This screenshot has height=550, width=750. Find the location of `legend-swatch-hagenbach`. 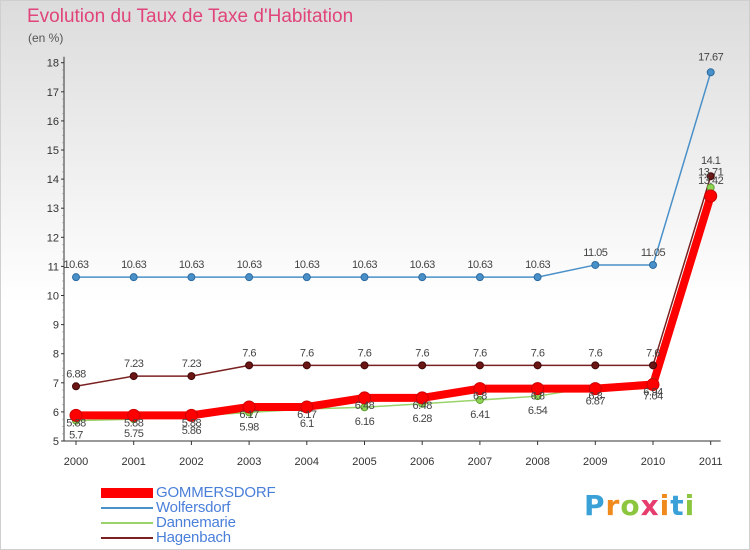

legend-swatch-hagenbach is located at coordinates (127, 537).